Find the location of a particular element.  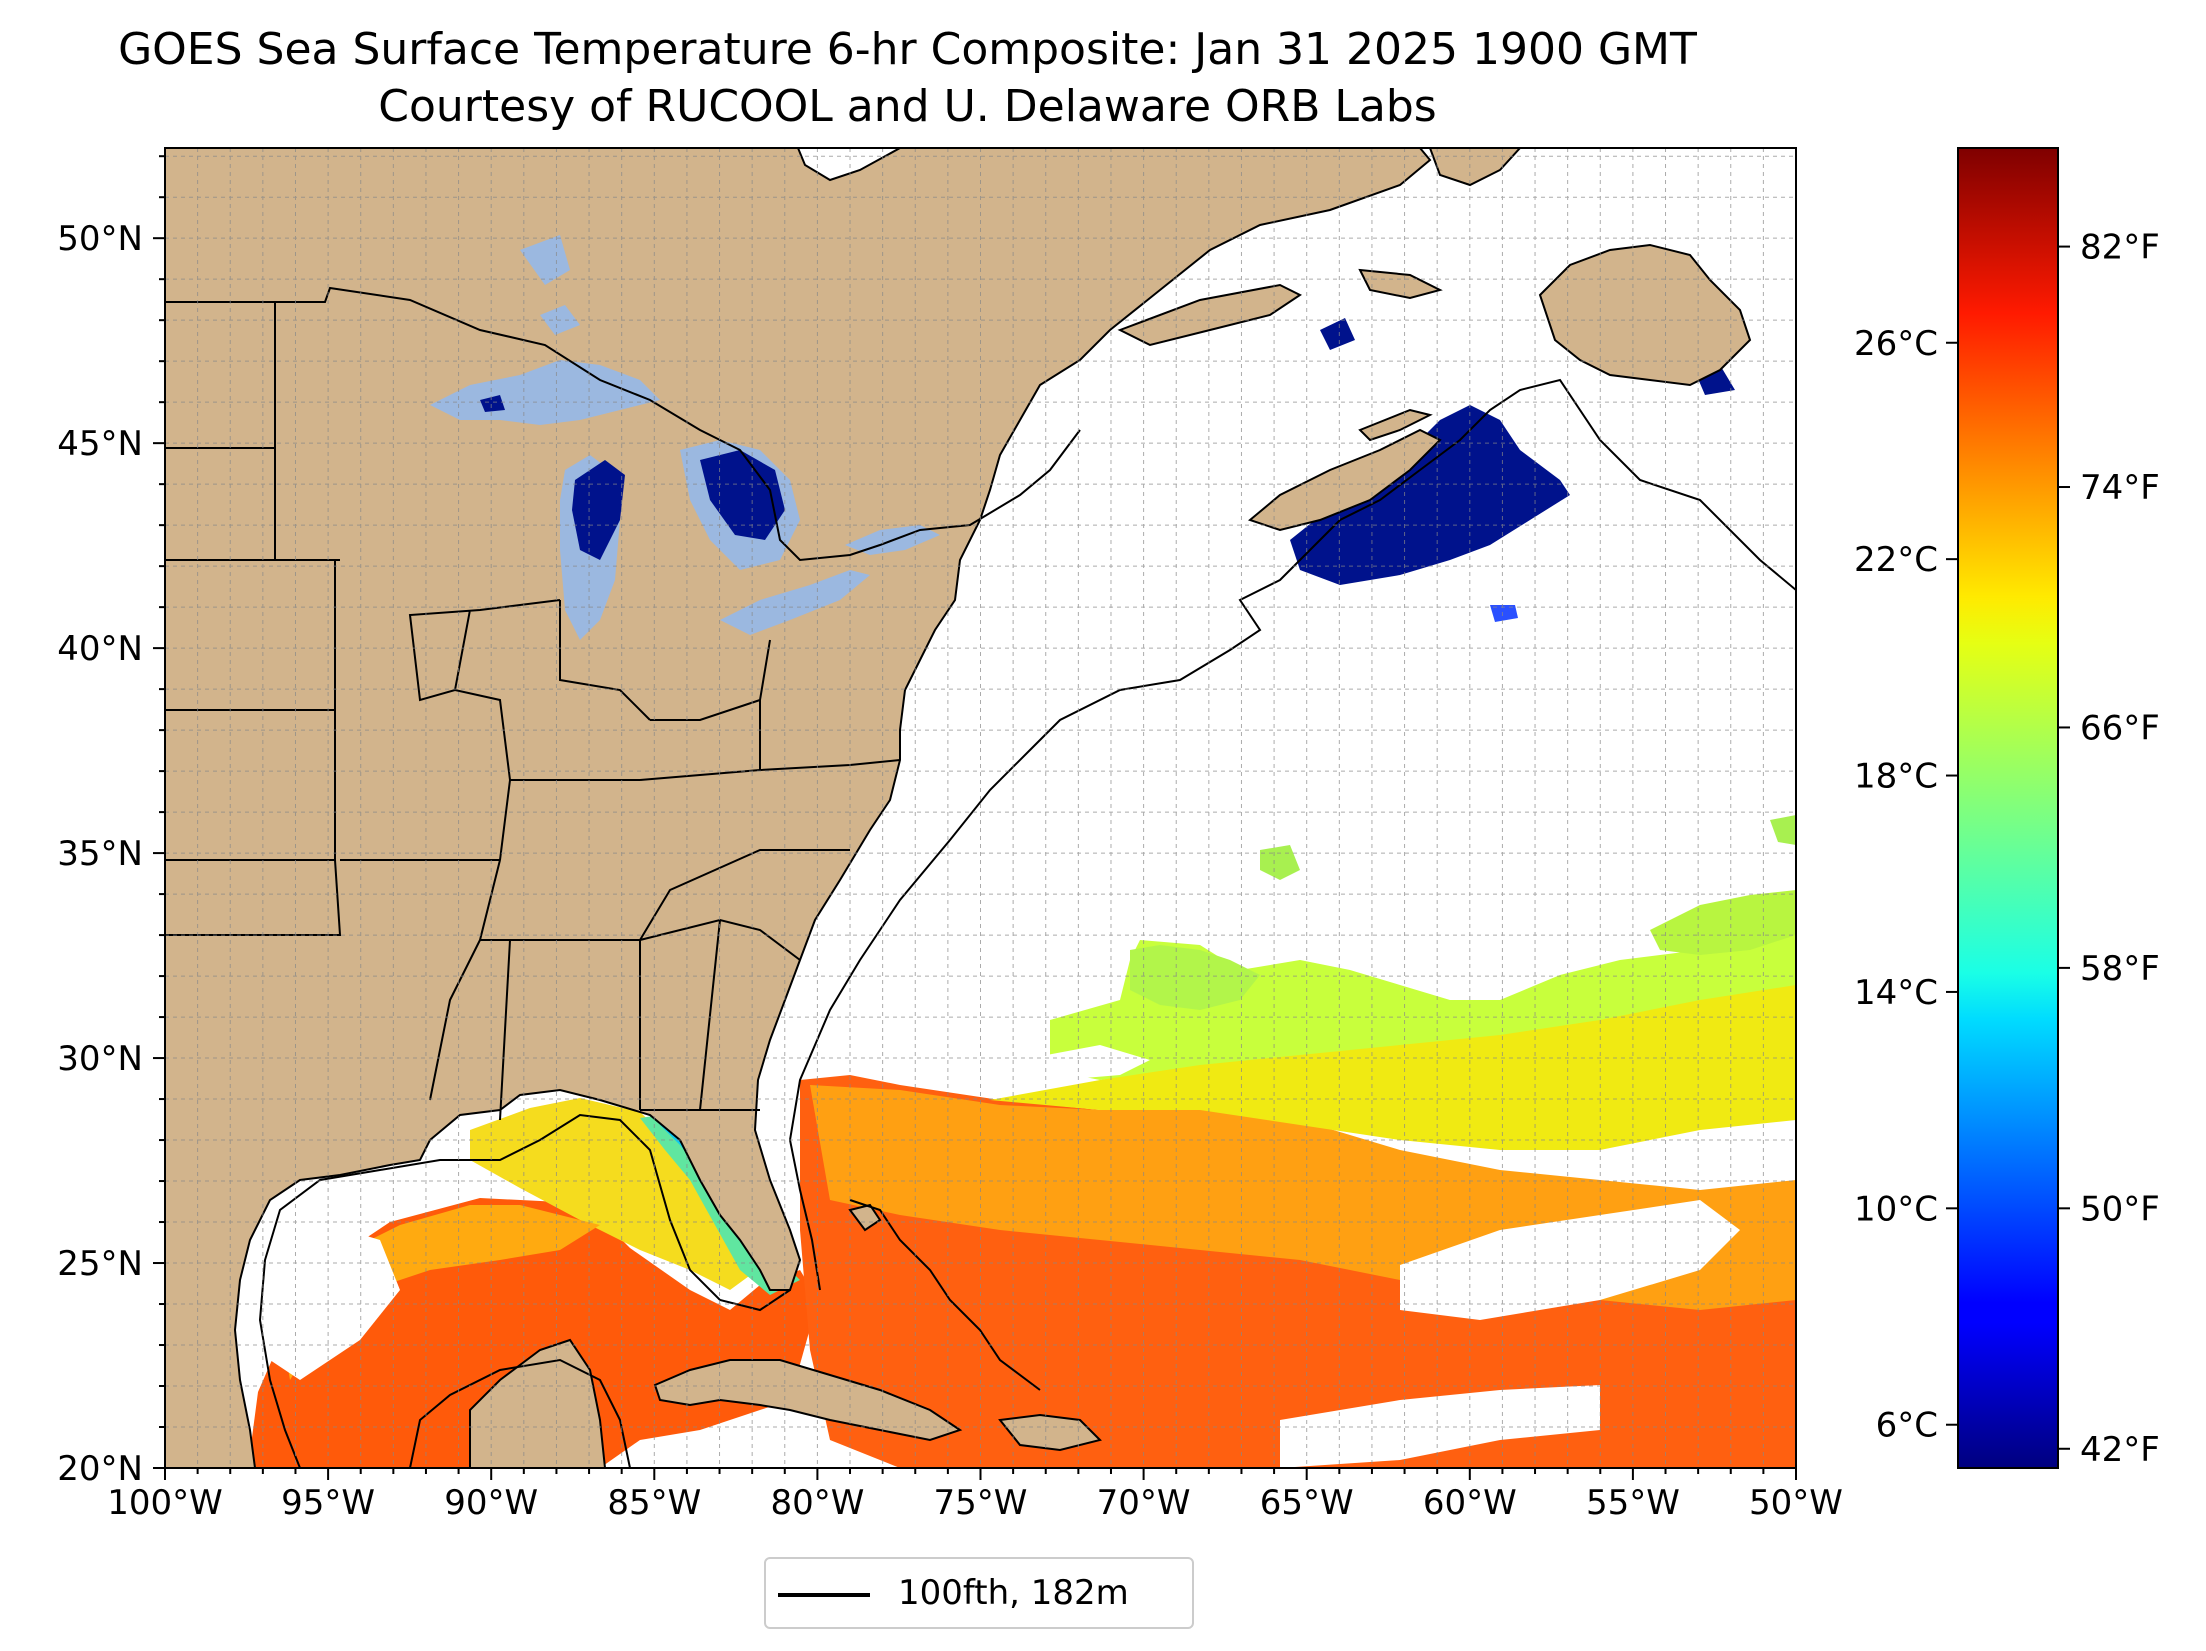

lat-tick-label: 30°N is located at coordinates (100, 1059).